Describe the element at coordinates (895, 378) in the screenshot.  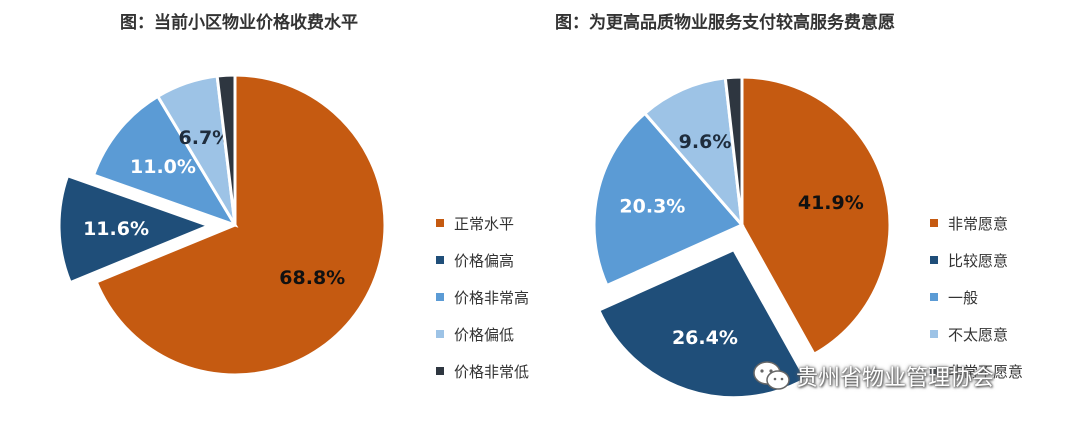
I see `watermark-text: 贵州省物业管理协会` at that location.